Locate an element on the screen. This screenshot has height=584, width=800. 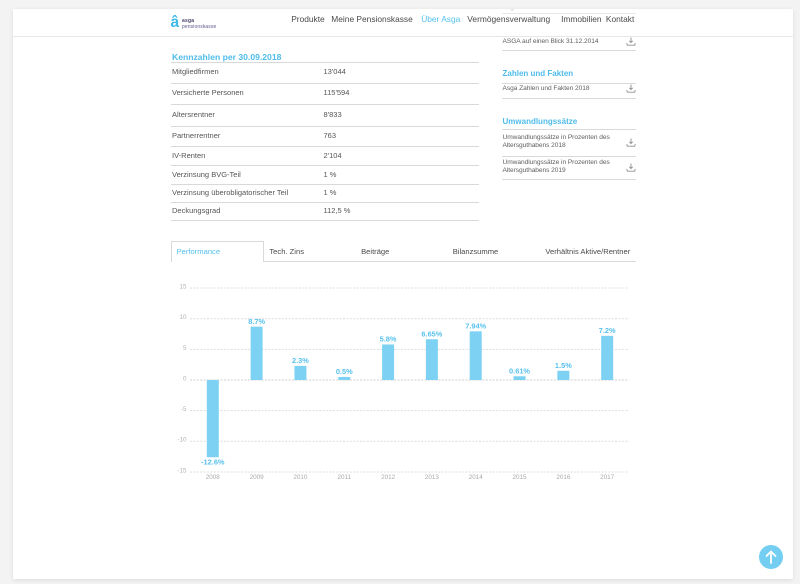
svg-text: 2014 is located at coordinates (476, 477).